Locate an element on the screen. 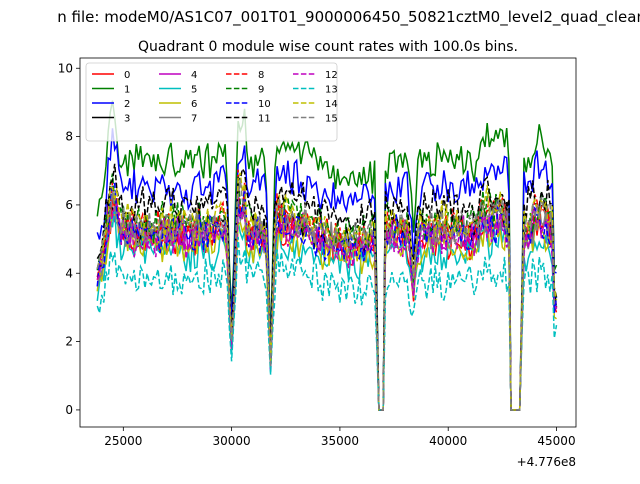 The image size is (640, 484). y-tick-label: 0 is located at coordinates (69, 410).